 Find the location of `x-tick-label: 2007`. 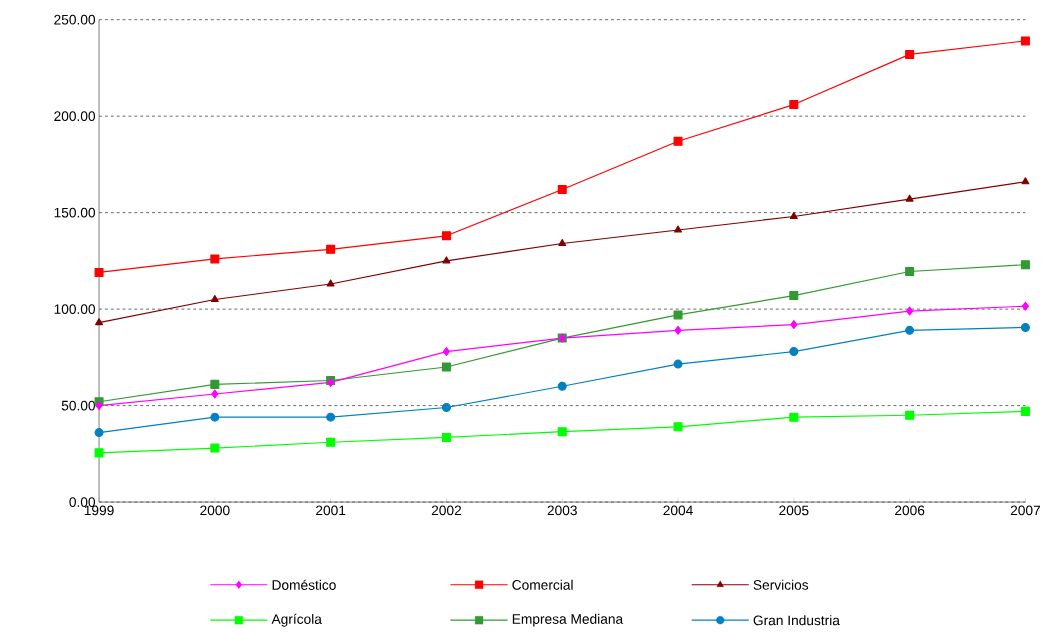

x-tick-label: 2007 is located at coordinates (1025, 510).